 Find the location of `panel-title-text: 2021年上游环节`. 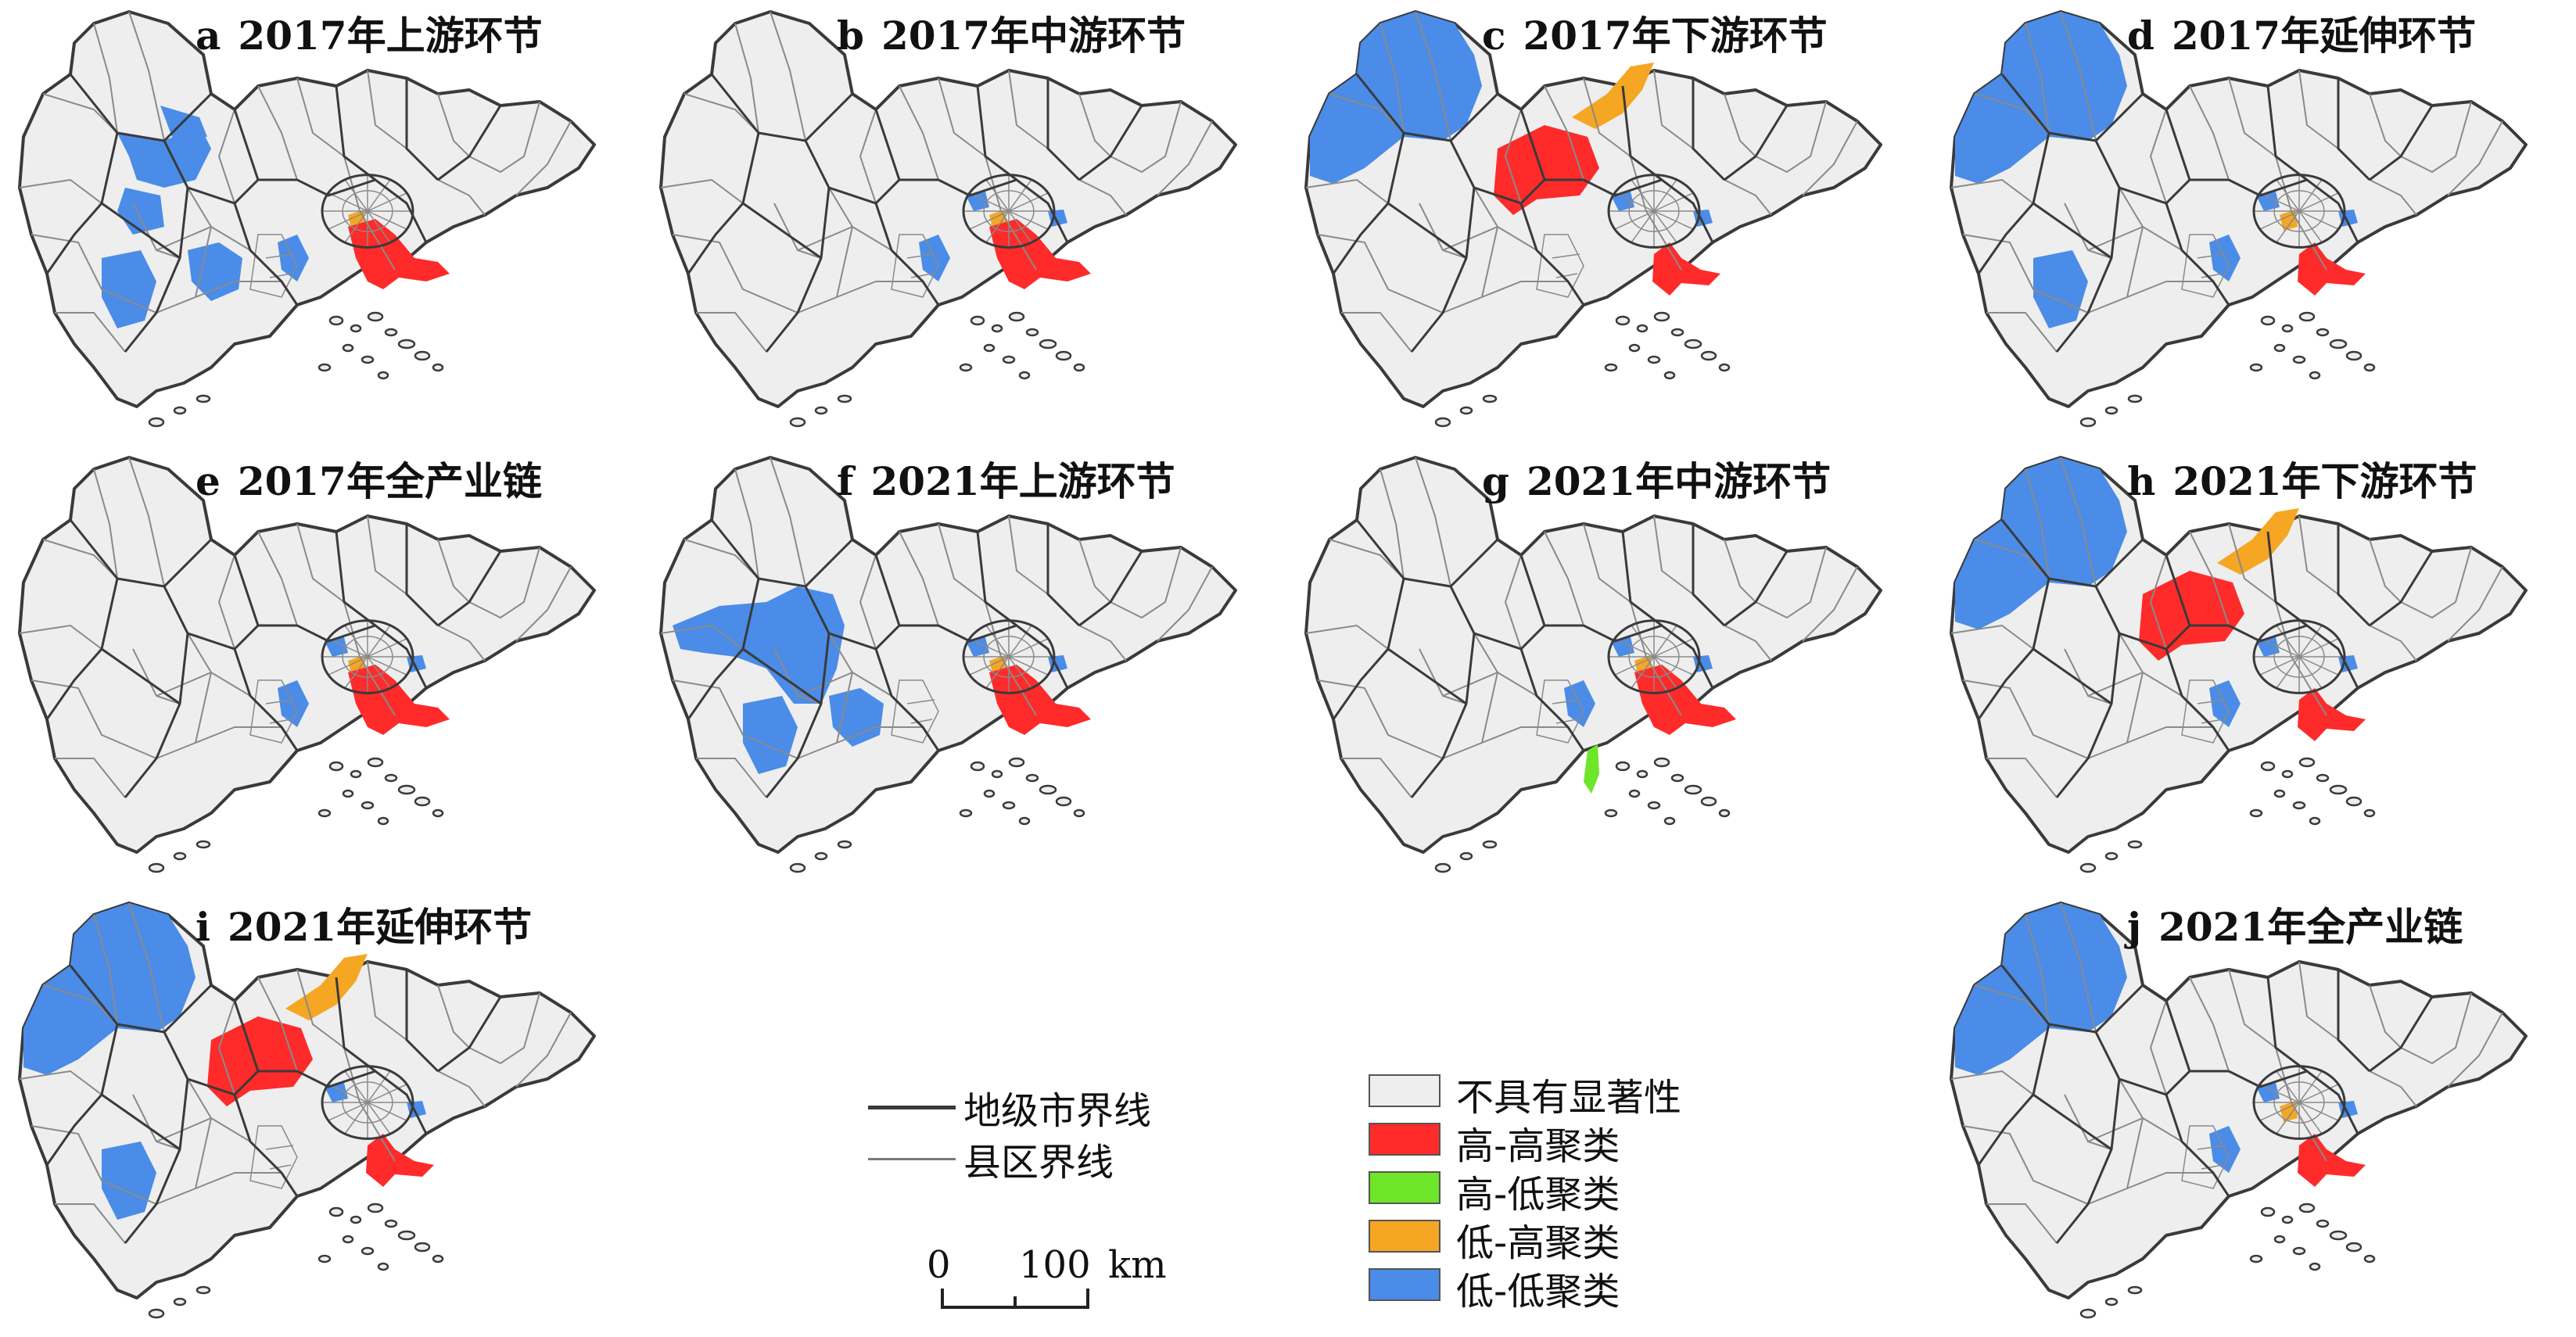

panel-title-text: 2021年上游环节 is located at coordinates (1022, 481).